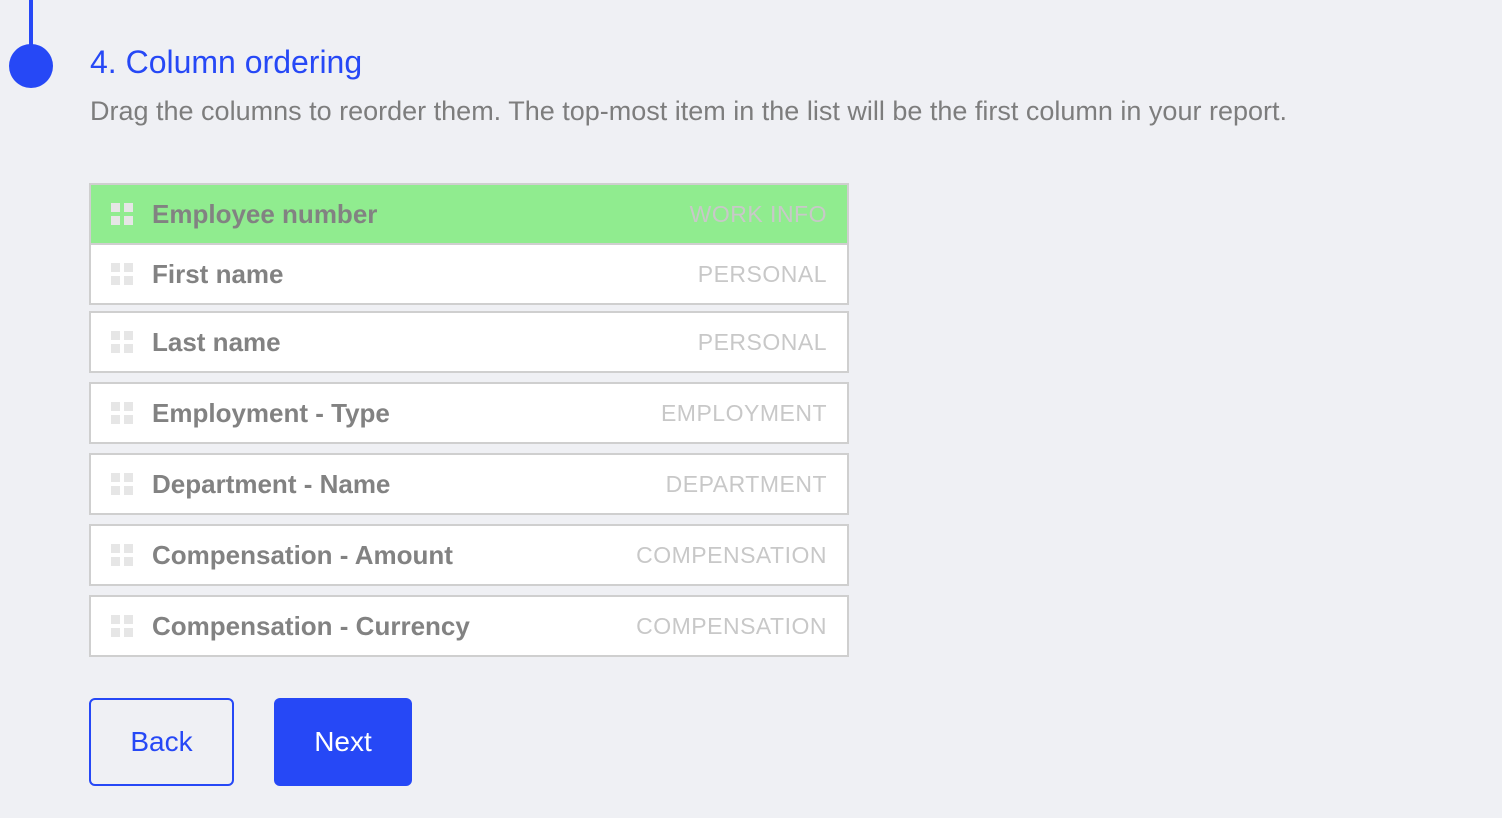 This screenshot has width=1502, height=818. What do you see at coordinates (271, 412) in the screenshot?
I see `column-name: Employment - Type` at bounding box center [271, 412].